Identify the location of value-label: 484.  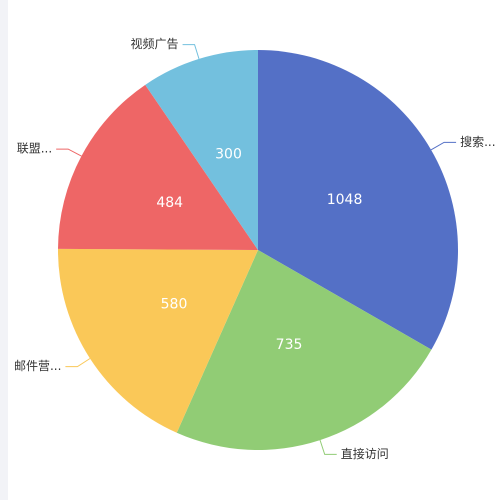
(169, 203).